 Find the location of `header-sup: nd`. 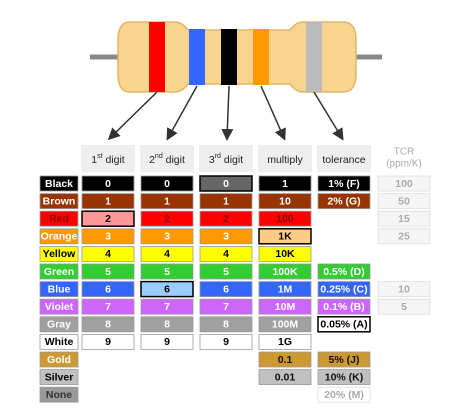

header-sup: nd is located at coordinates (159, 156).